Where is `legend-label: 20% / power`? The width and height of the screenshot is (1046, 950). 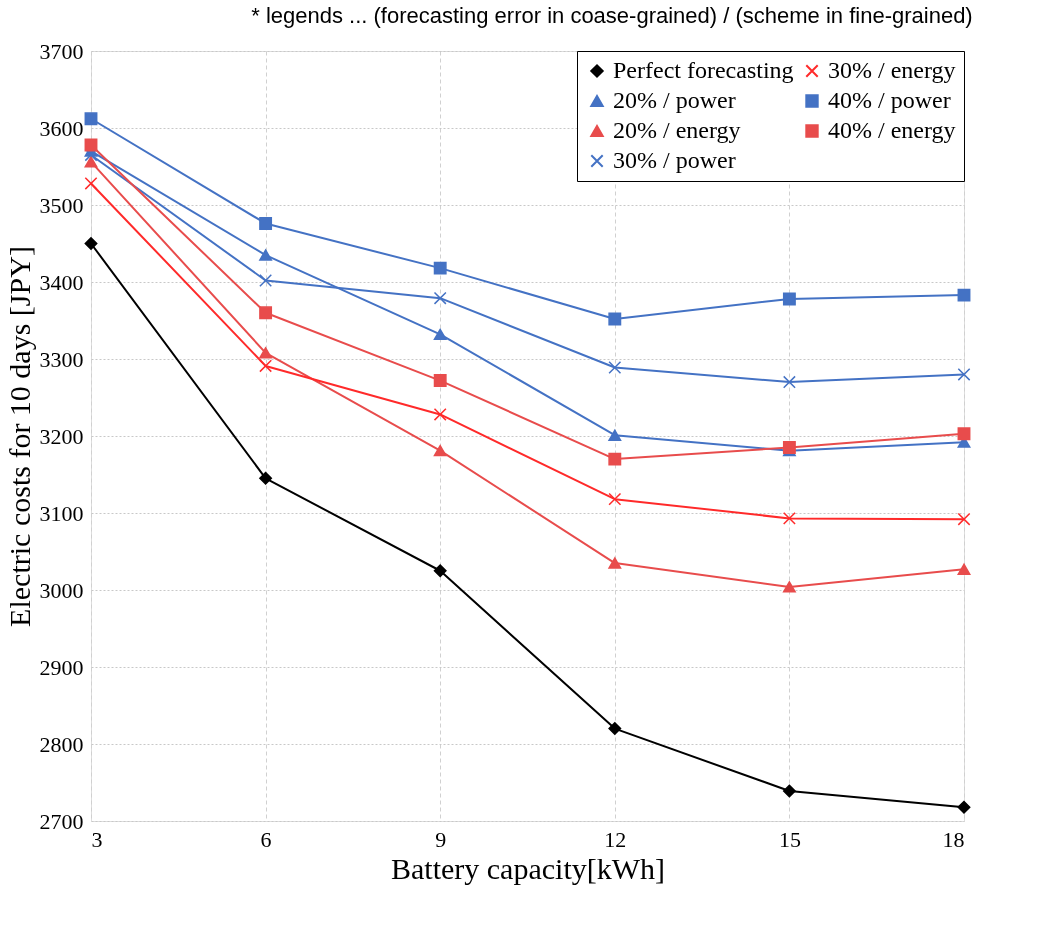 legend-label: 20% / power is located at coordinates (674, 100).